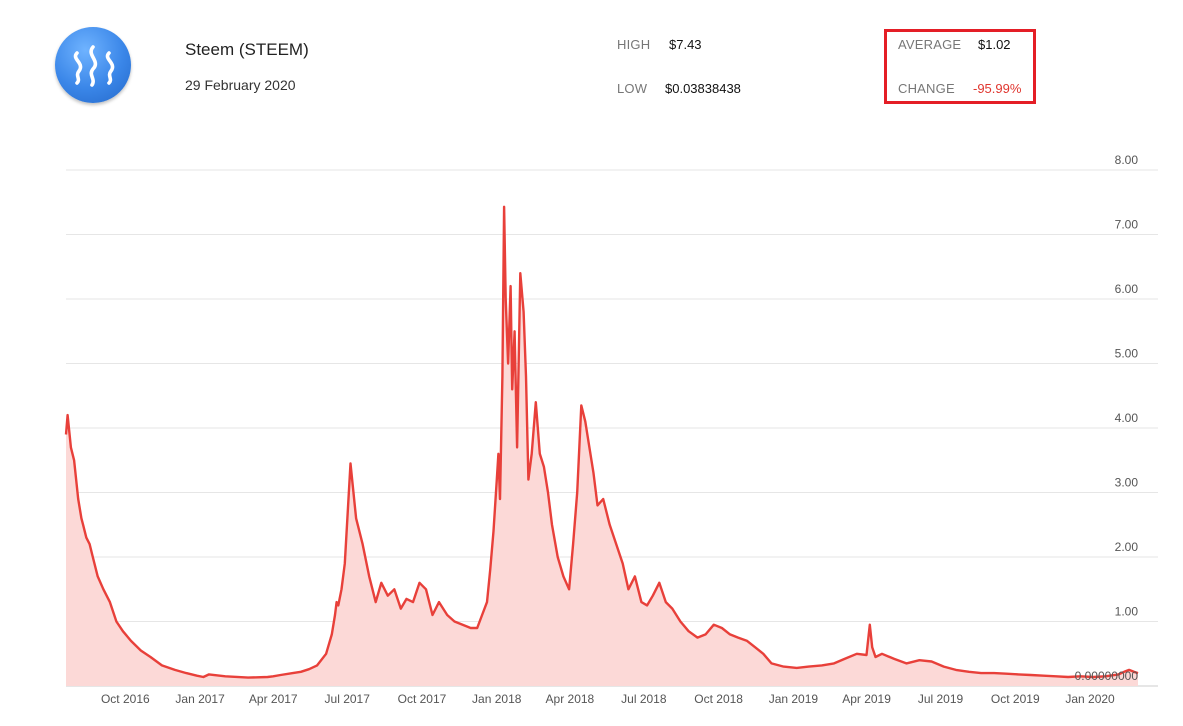  What do you see at coordinates (1127, 612) in the screenshot?
I see `y-tick-label: 1.00` at bounding box center [1127, 612].